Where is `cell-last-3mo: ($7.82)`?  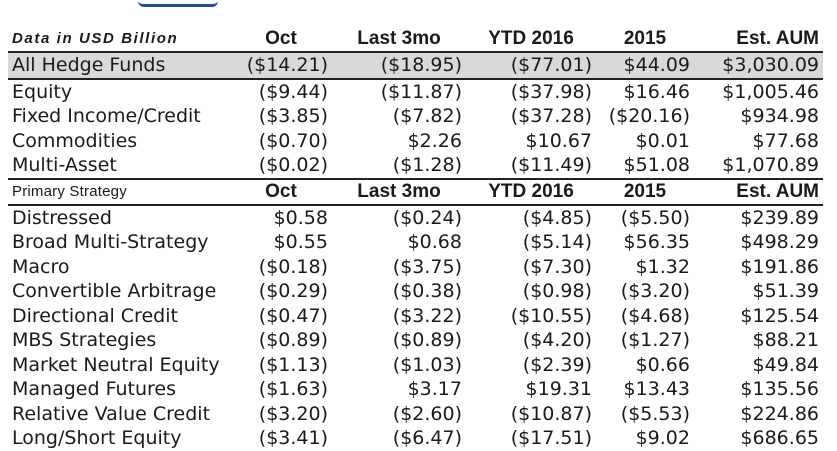 cell-last-3mo: ($7.82) is located at coordinates (427, 116).